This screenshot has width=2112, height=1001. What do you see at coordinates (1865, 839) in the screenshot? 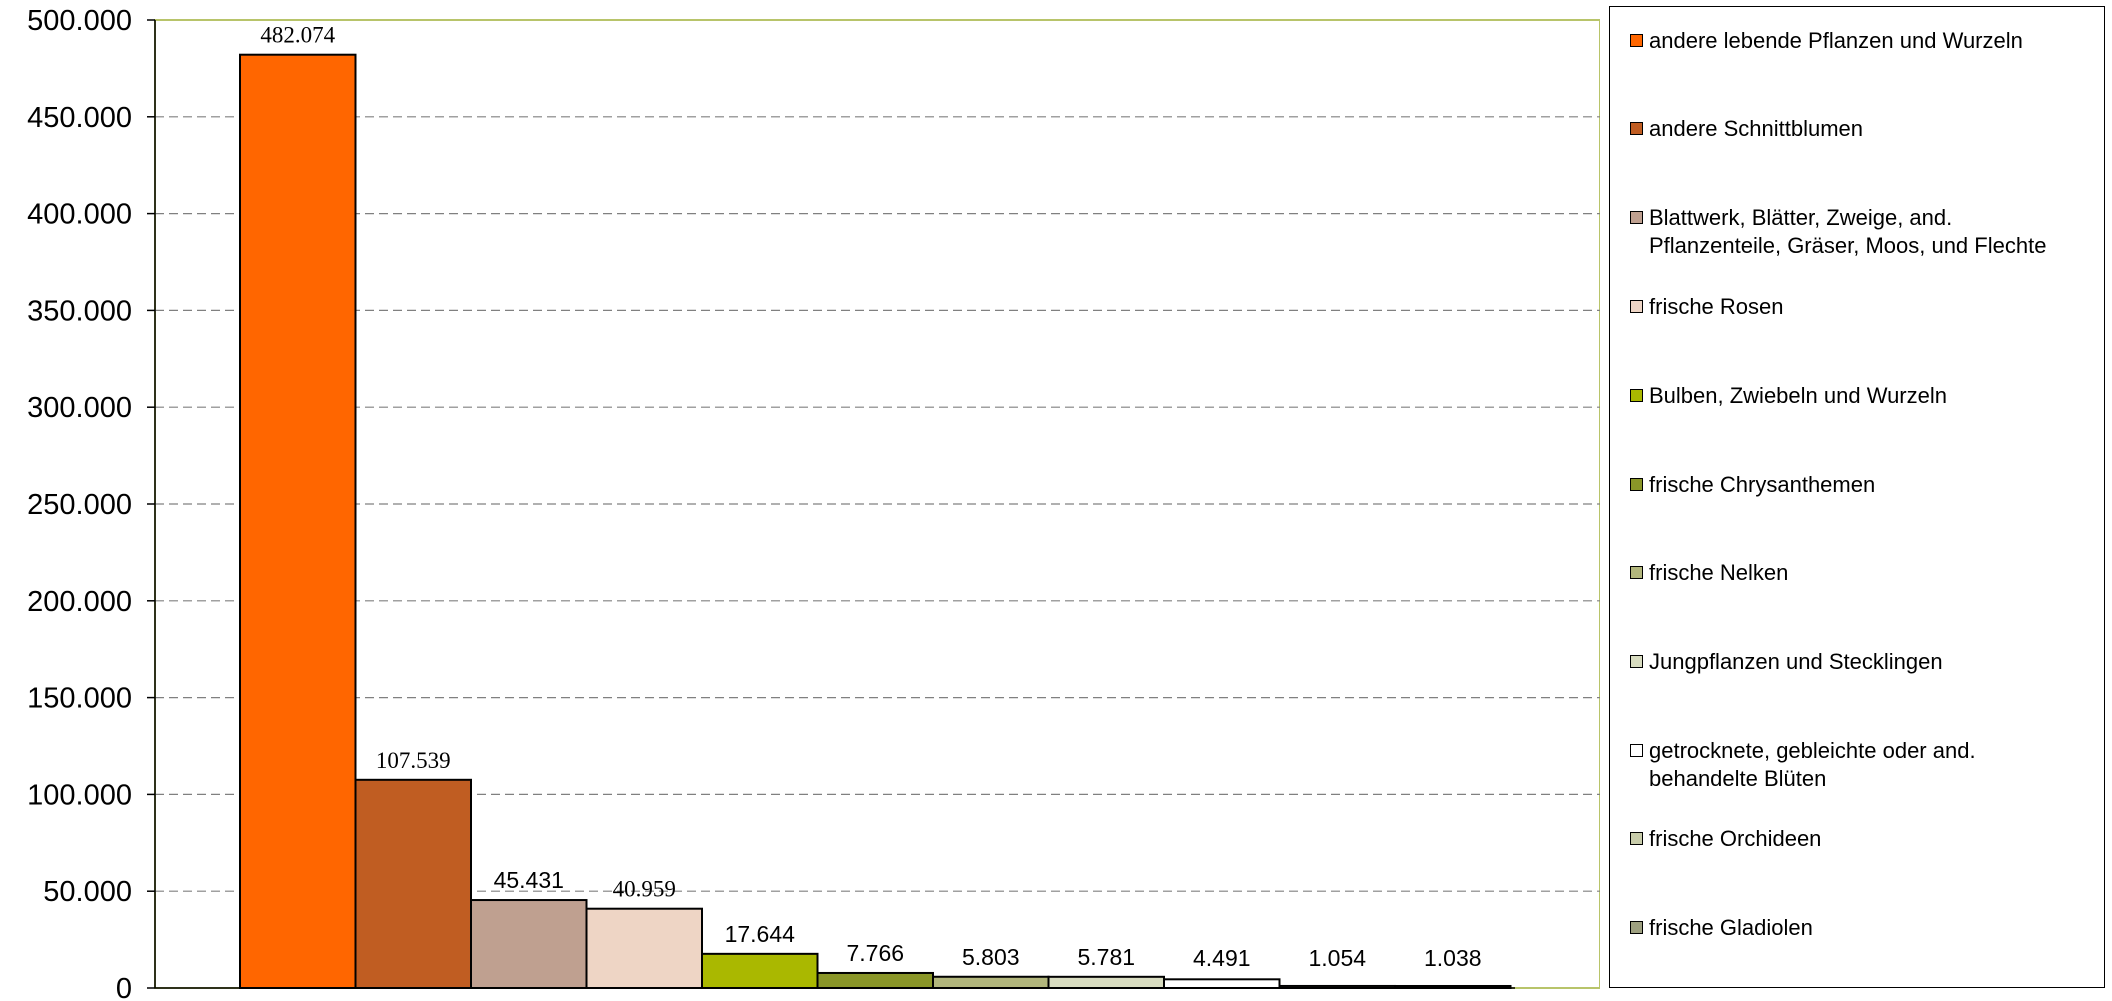
I see `legend-item: frische Orchideen` at bounding box center [1865, 839].